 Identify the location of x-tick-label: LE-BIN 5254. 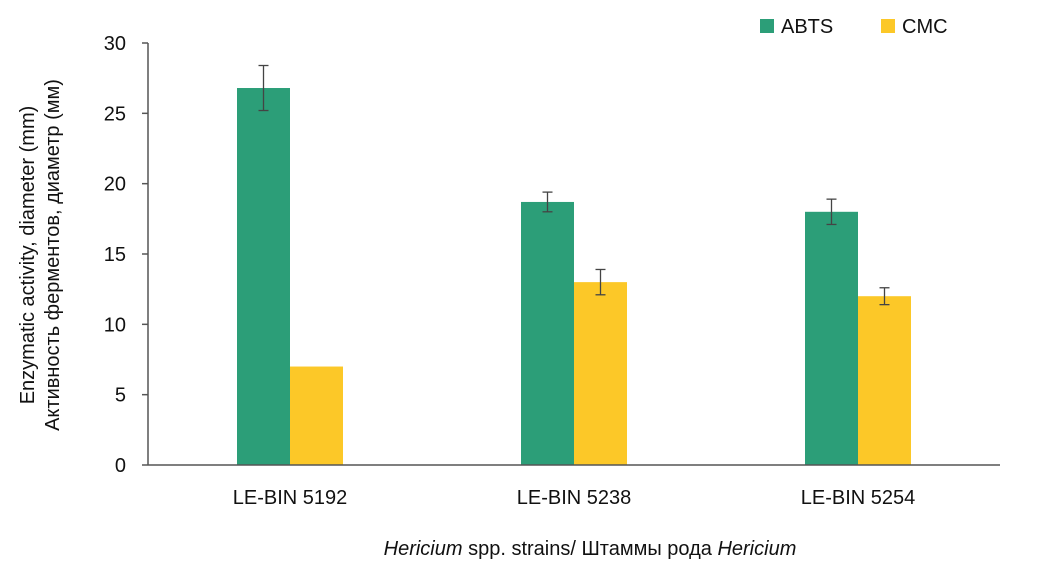
(858, 498).